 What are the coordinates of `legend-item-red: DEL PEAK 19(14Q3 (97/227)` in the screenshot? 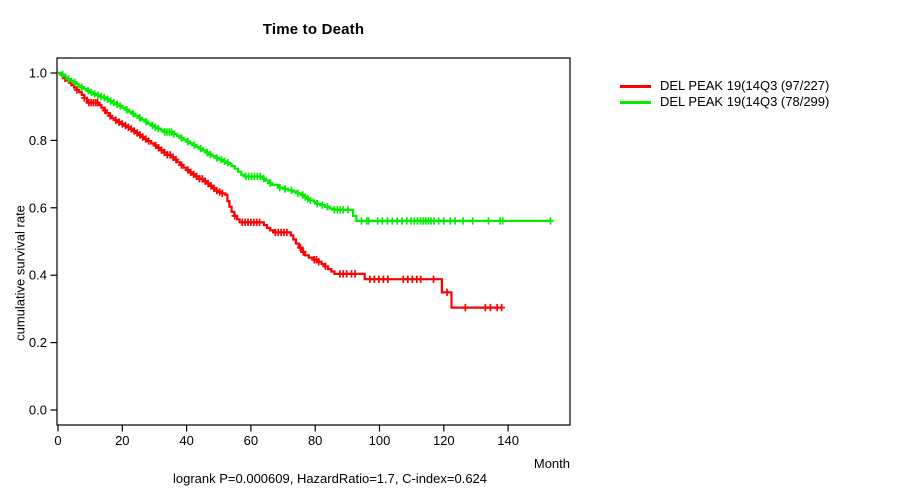 It's located at (724, 86).